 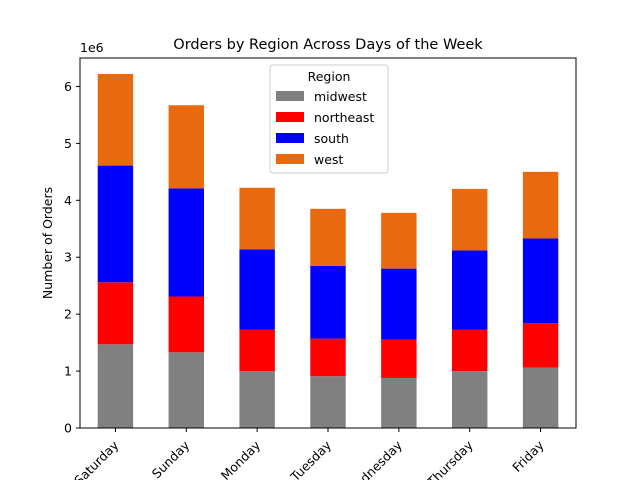 I want to click on bar-northeast-tuesday, so click(x=328, y=357).